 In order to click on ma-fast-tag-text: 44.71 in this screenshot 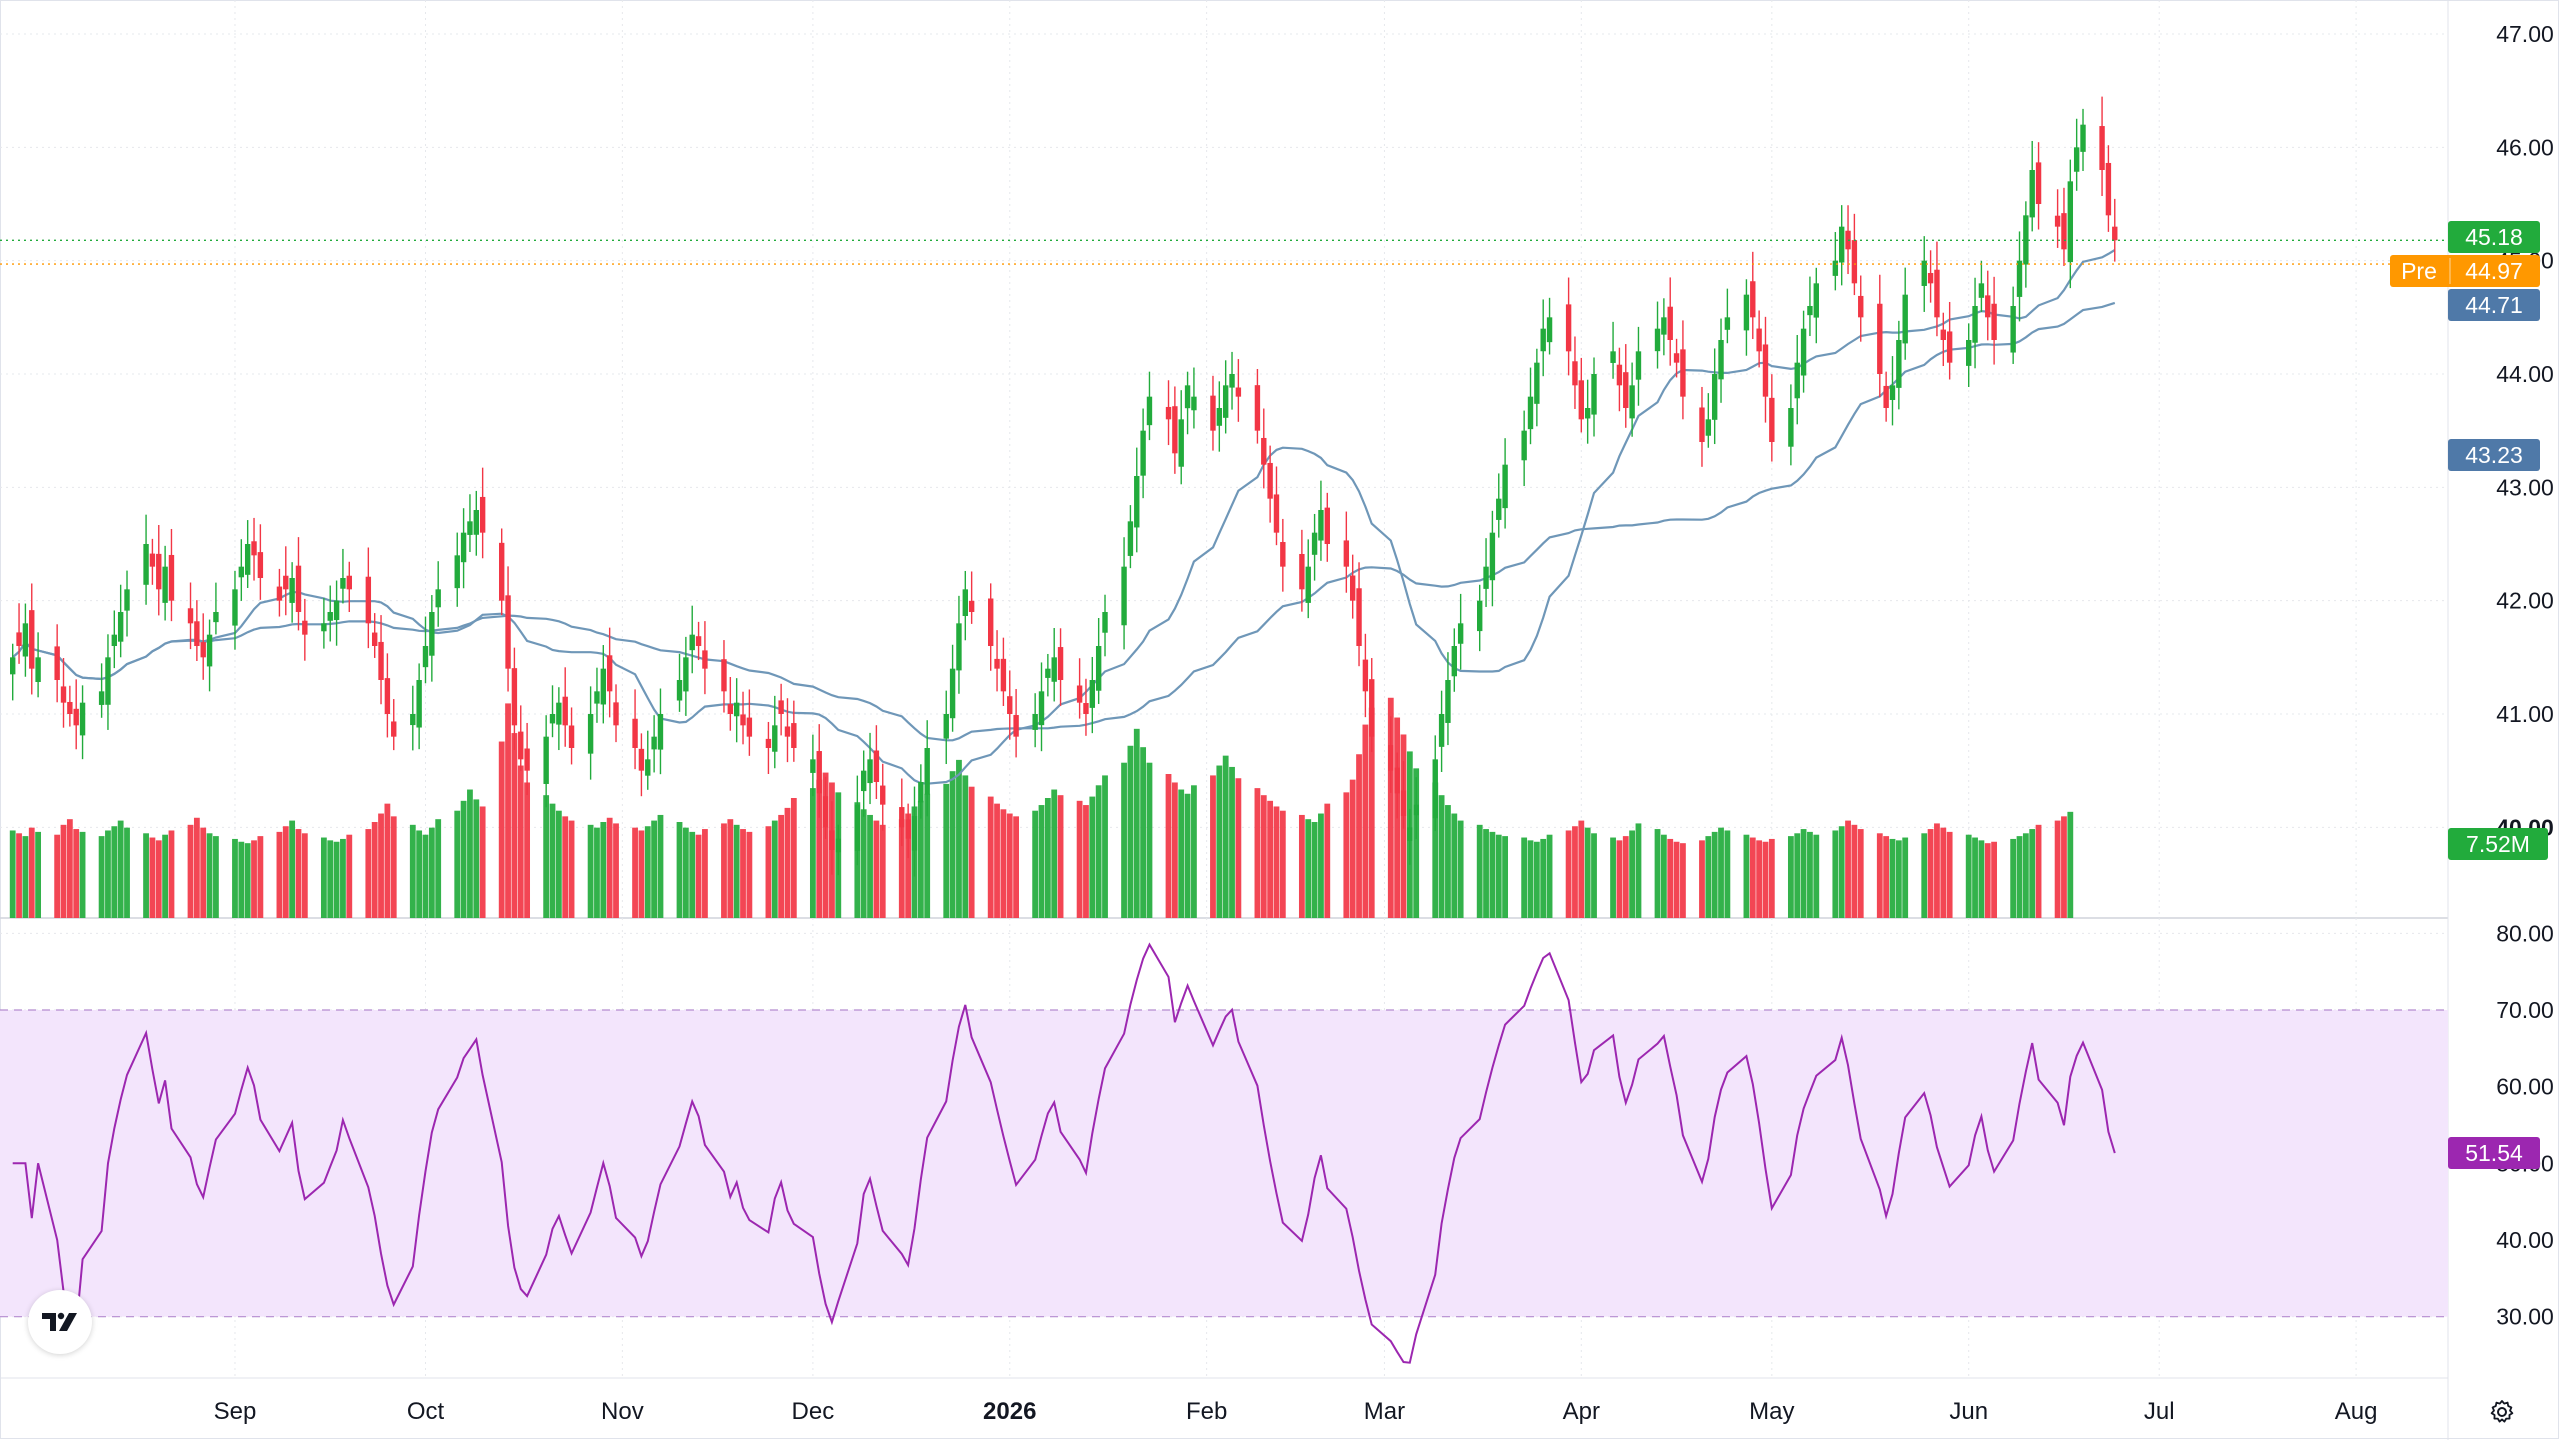, I will do `click(2494, 305)`.